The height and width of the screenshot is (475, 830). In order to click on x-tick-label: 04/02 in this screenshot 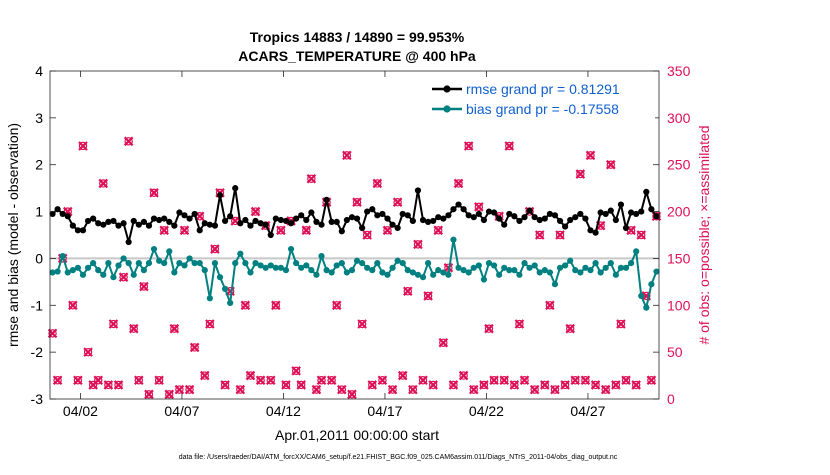, I will do `click(80, 411)`.